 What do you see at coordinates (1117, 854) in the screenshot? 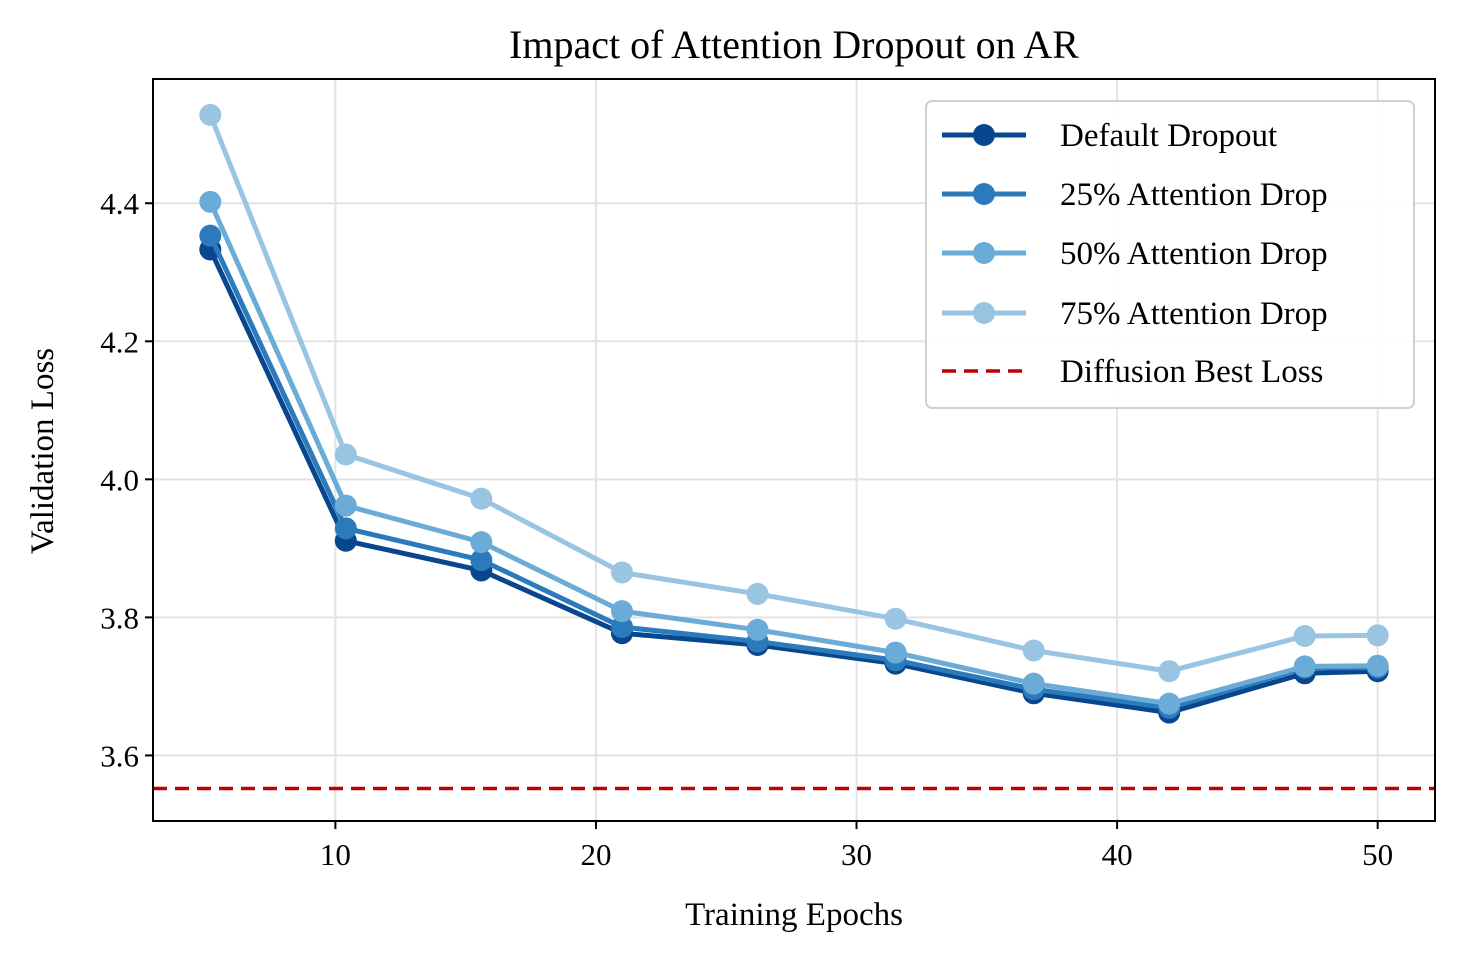
I see `x-tick-label: 40` at bounding box center [1117, 854].